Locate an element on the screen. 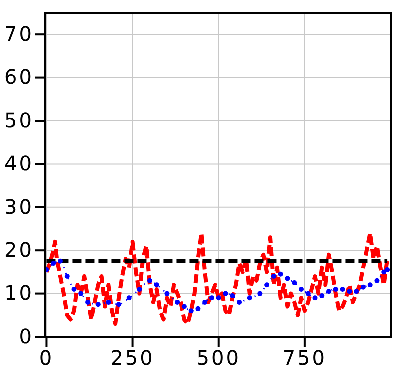 The height and width of the screenshot is (373, 407). y-tick-label: 70 is located at coordinates (19, 34).